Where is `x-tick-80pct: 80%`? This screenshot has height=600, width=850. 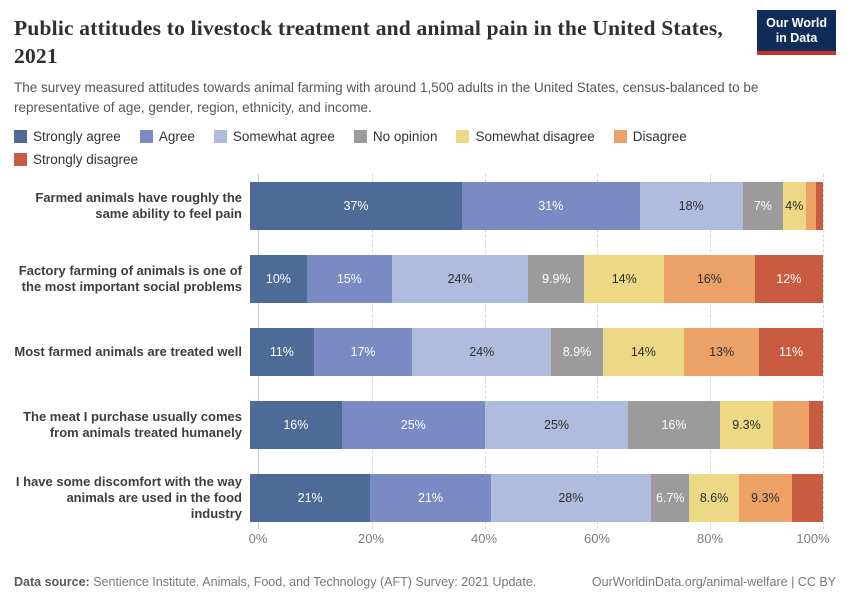 x-tick-80pct: 80% is located at coordinates (710, 538).